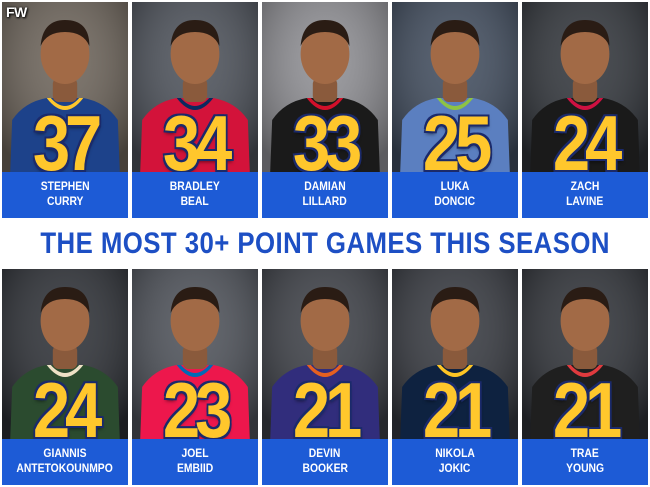 The height and width of the screenshot is (487, 650). What do you see at coordinates (65, 195) in the screenshot?
I see `name-plate: STEPHEN CURRY` at bounding box center [65, 195].